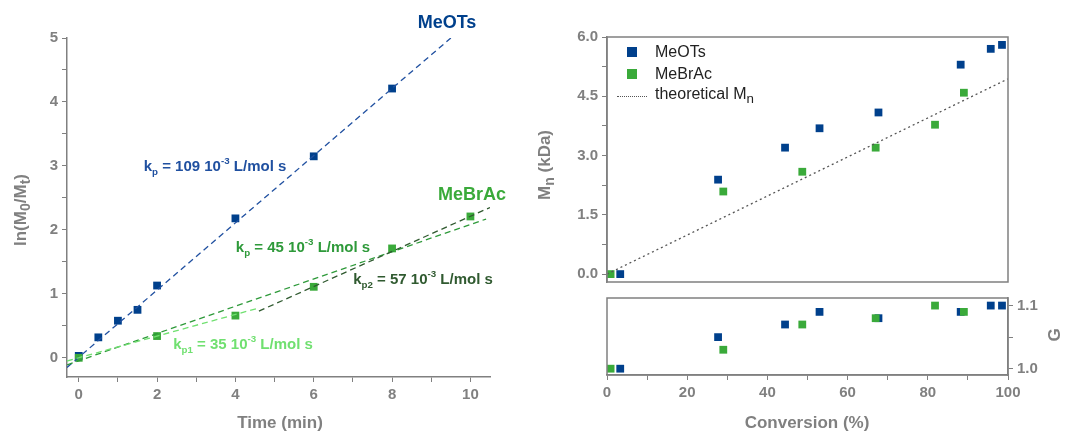 The image size is (1070, 435). Describe the element at coordinates (680, 52) in the screenshot. I see `legend-label: MeOTs` at that location.